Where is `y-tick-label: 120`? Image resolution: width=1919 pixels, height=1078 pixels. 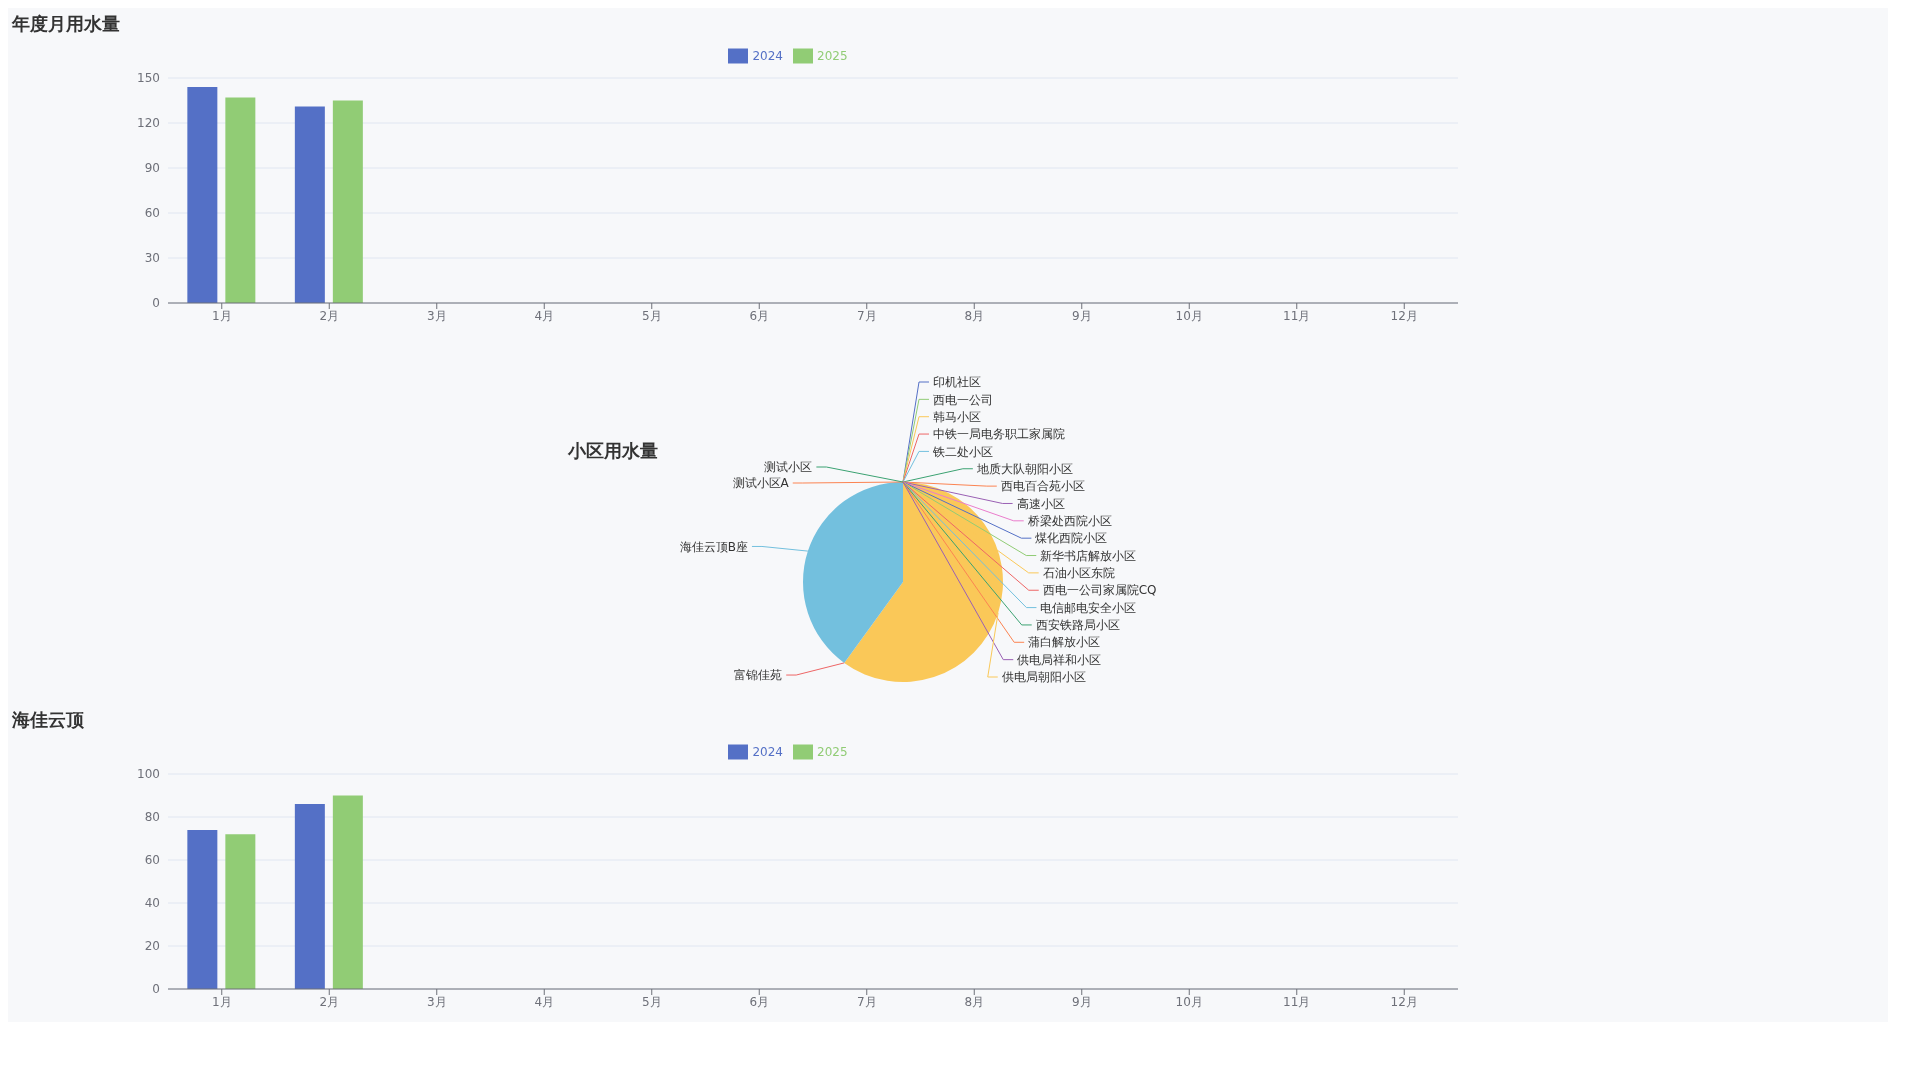
y-tick-label: 120 is located at coordinates (148, 123).